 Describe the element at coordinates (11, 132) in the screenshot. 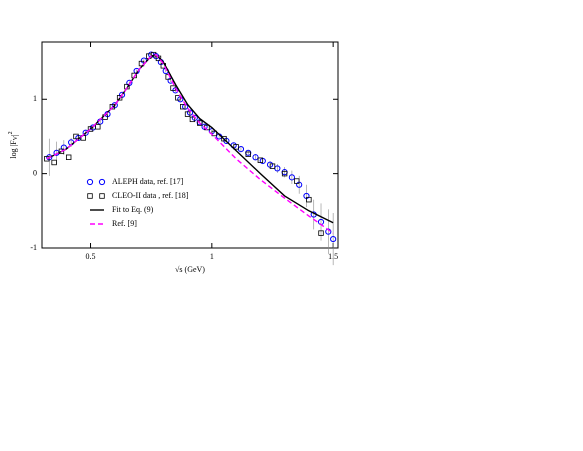

I see `y-label-sup: 2` at that location.